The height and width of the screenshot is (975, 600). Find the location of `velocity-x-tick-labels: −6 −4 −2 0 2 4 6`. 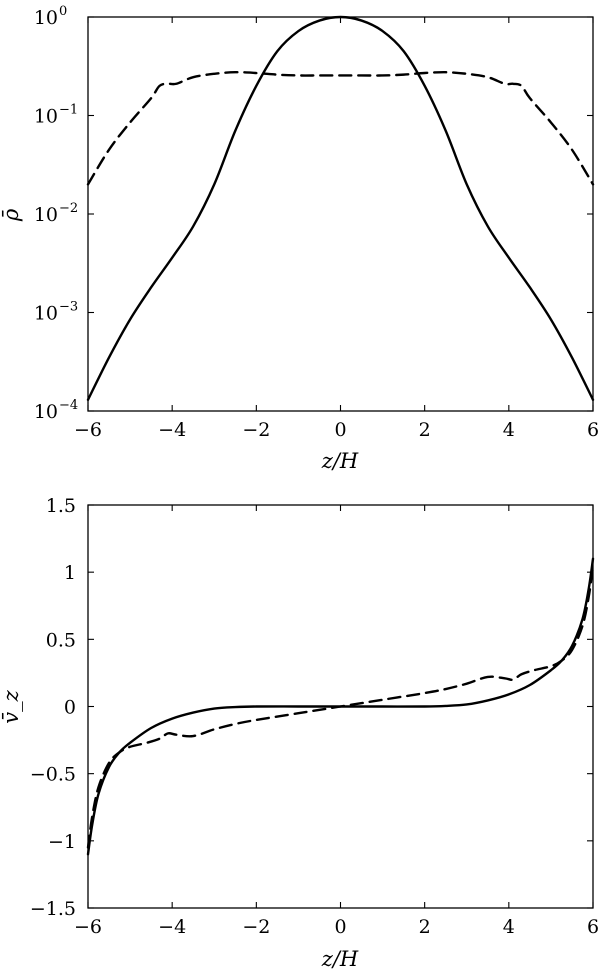

velocity-x-tick-labels: −6 −4 −2 0 2 4 6 is located at coordinates (336, 927).